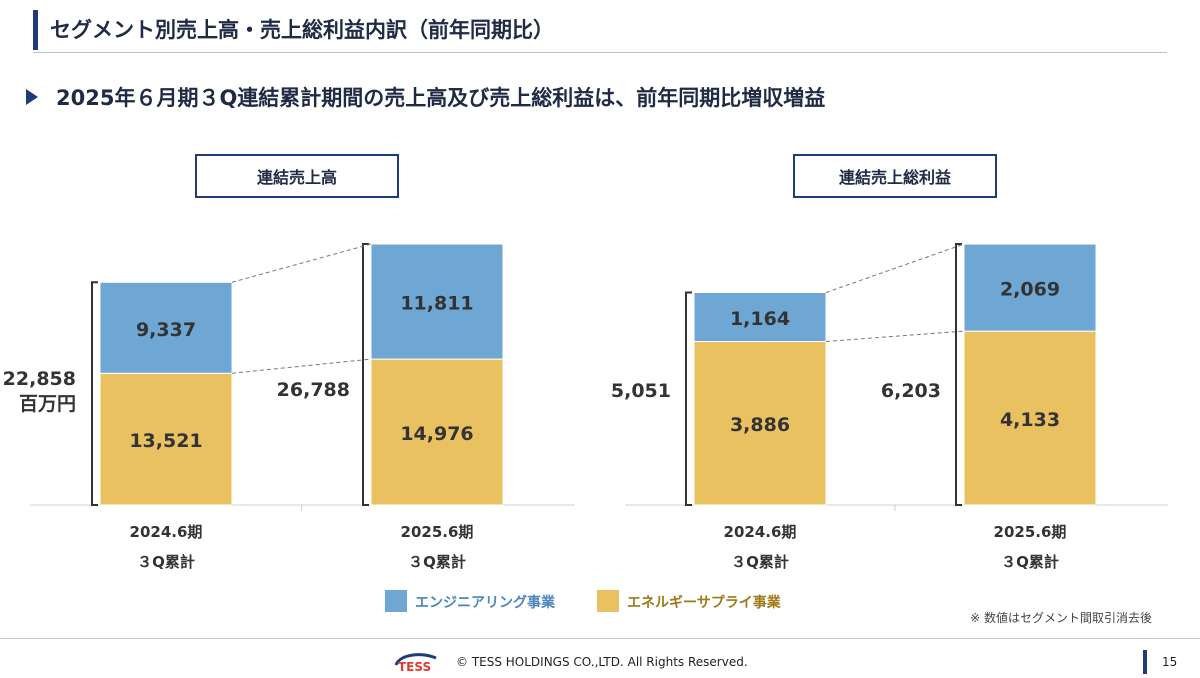  What do you see at coordinates (35, 30) in the screenshot?
I see `header-accent-bar` at bounding box center [35, 30].